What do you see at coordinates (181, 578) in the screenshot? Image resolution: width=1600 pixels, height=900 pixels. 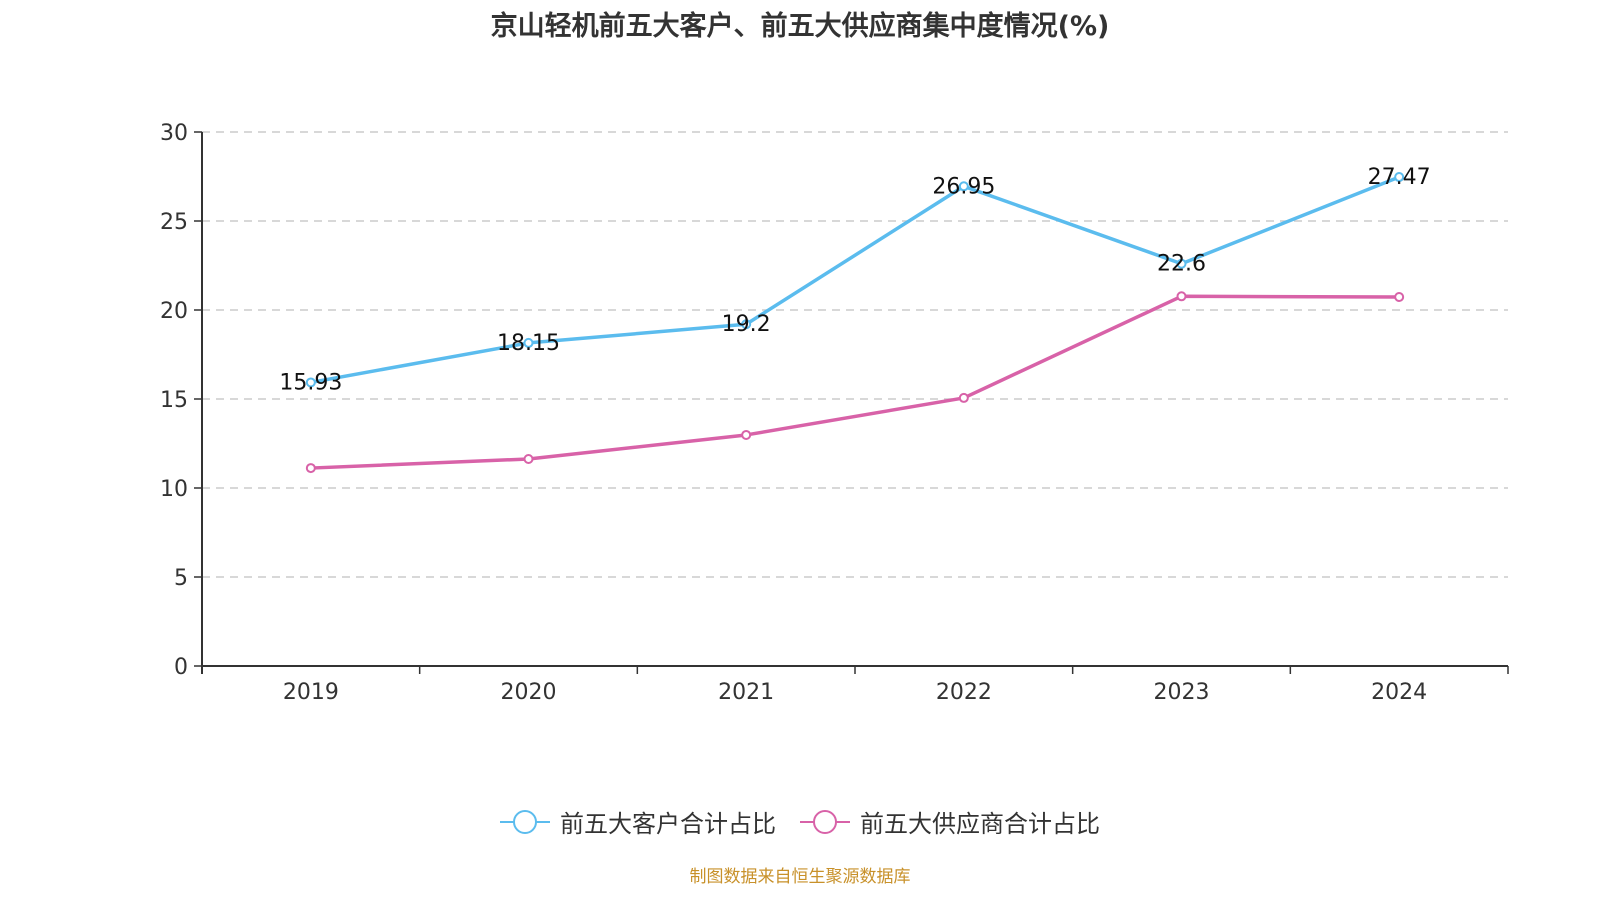 I see `y-tick-label: 5` at bounding box center [181, 578].